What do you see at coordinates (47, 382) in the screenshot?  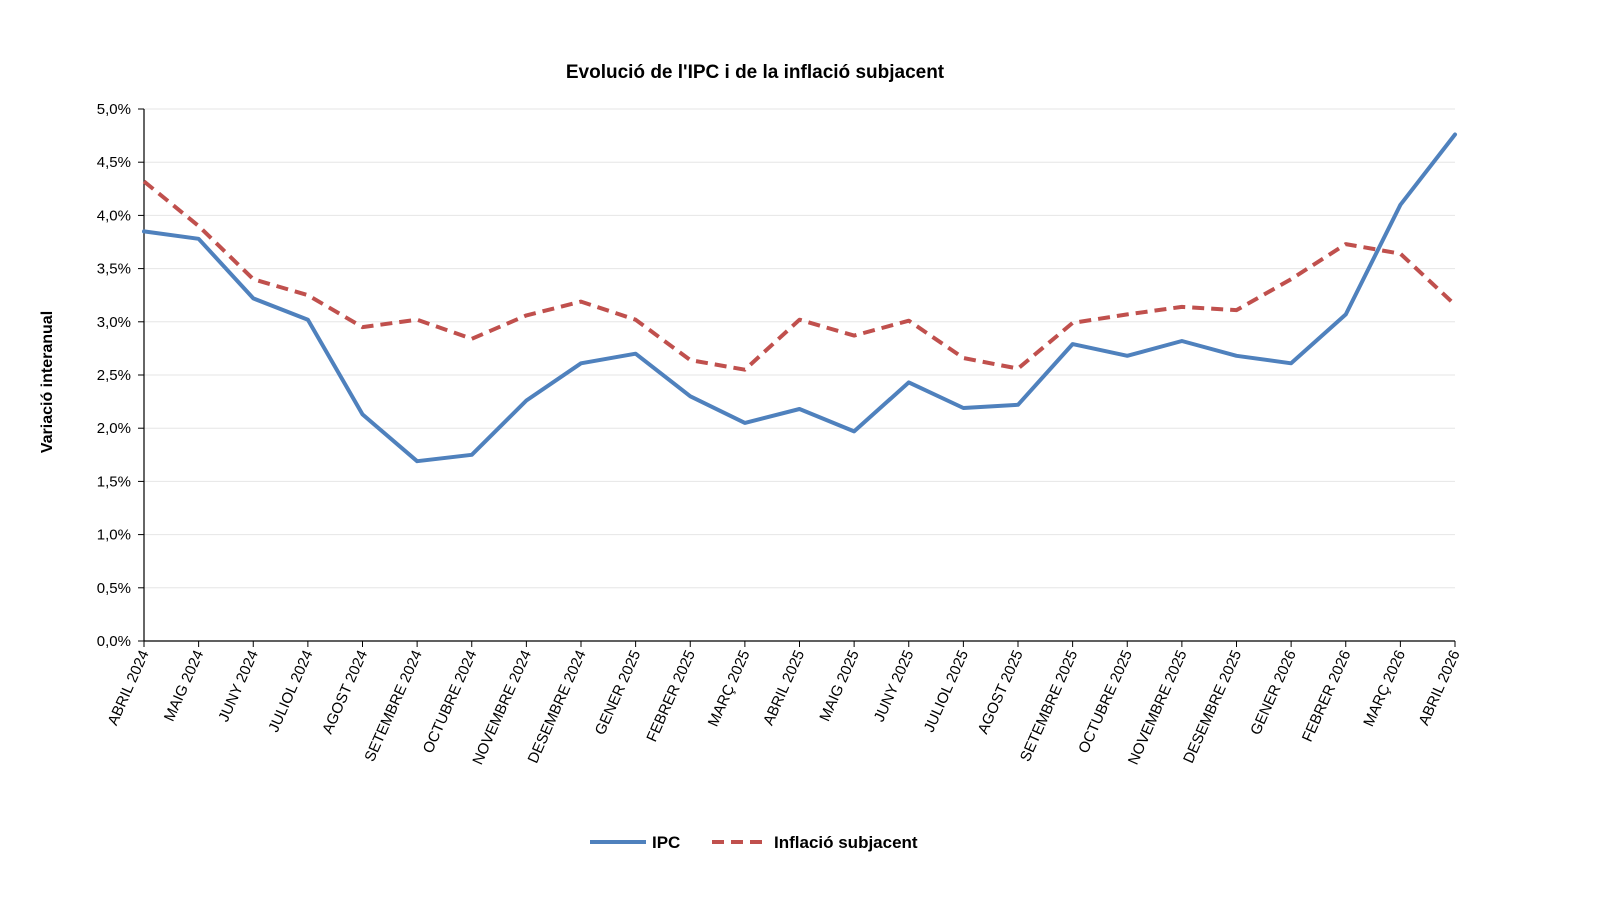 I see `y-axis-label: Variació interanual` at bounding box center [47, 382].